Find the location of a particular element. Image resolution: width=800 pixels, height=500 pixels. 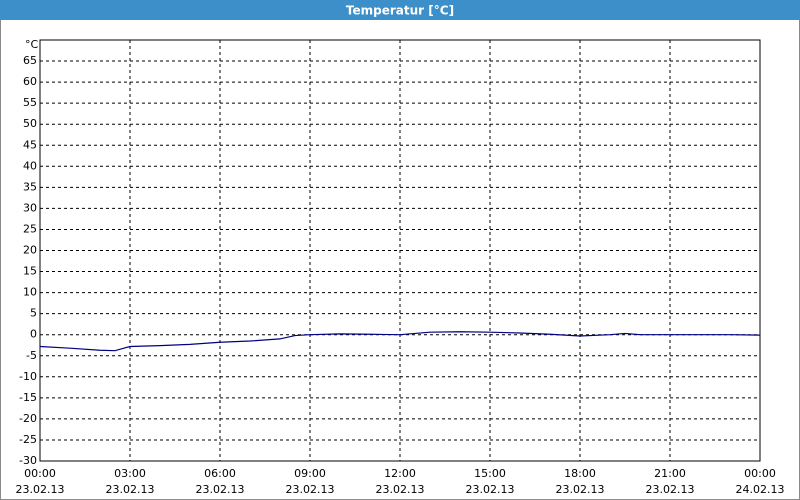

y-tick-label: 65 is located at coordinates (30, 60).